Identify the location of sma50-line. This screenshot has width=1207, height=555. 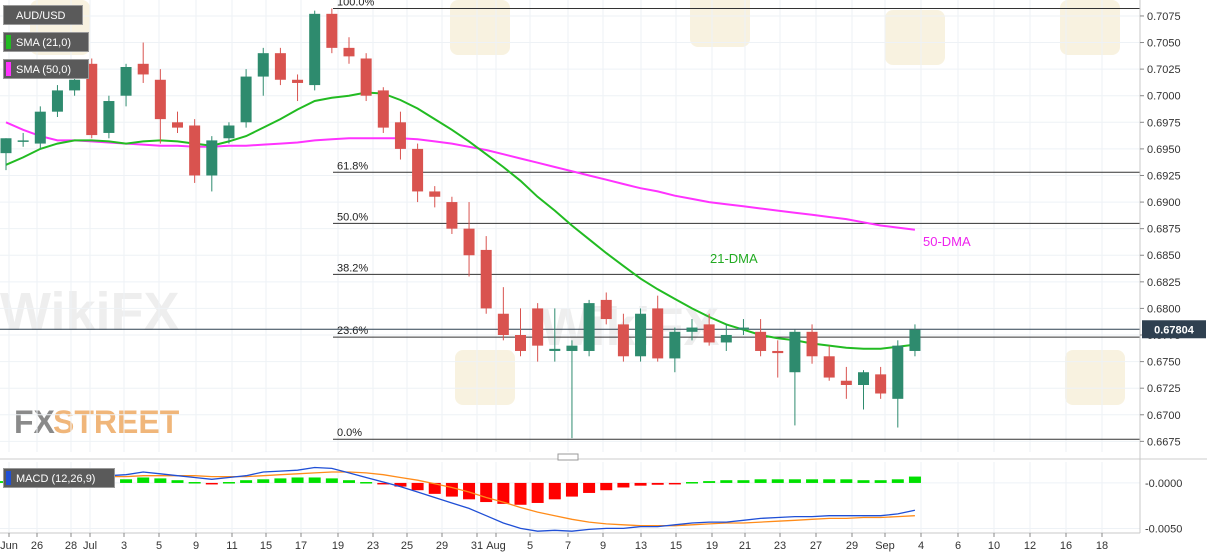
(460, 176).